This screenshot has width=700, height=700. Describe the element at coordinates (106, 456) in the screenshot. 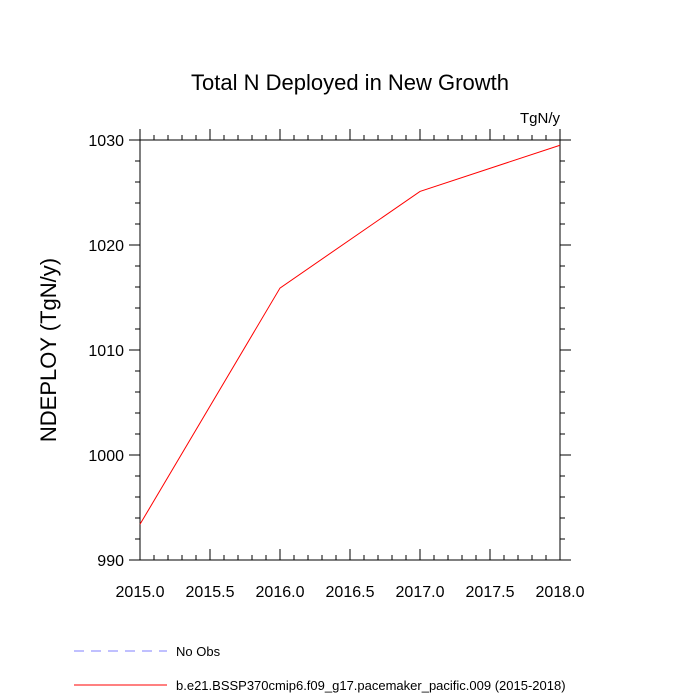

I see `y-tick-label: 1000` at that location.